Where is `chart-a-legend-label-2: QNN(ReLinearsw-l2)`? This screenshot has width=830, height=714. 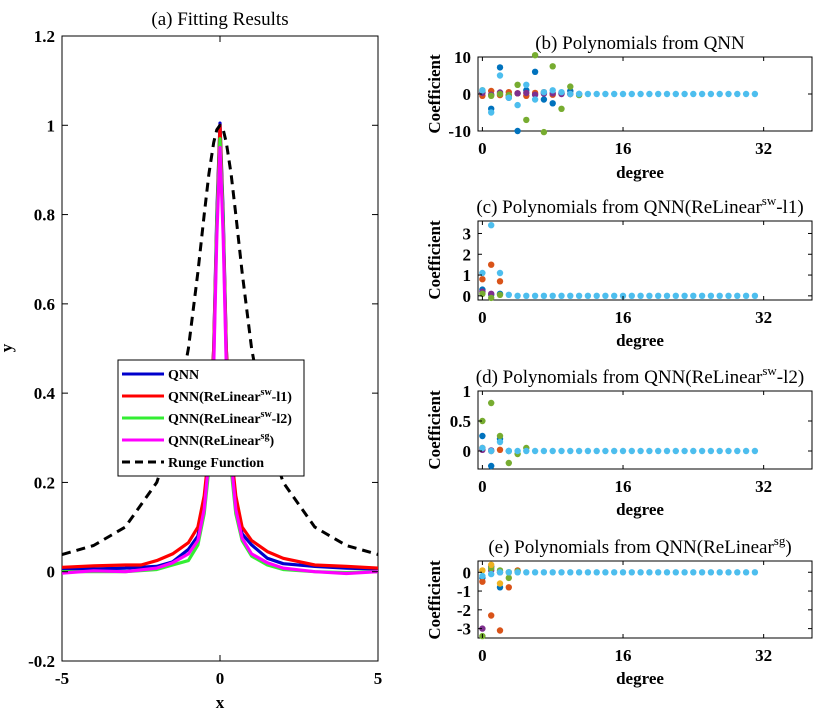
chart-a-legend-label-2: QNN(ReLinearsw-l2) is located at coordinates (230, 418).